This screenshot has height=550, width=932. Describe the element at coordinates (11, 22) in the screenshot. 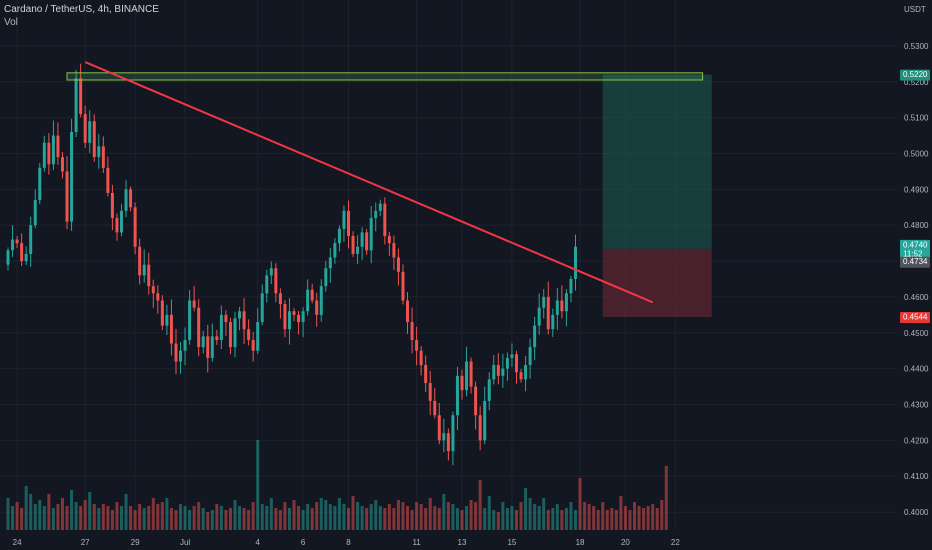

I see `volume-indicator-label: Vol` at that location.